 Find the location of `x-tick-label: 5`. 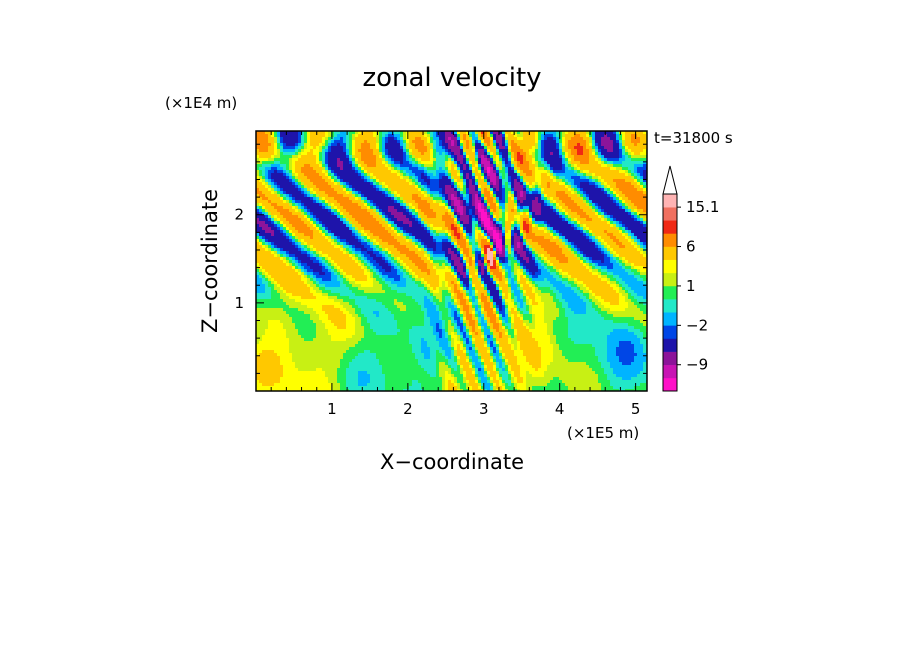

x-tick-label: 5 is located at coordinates (636, 409).